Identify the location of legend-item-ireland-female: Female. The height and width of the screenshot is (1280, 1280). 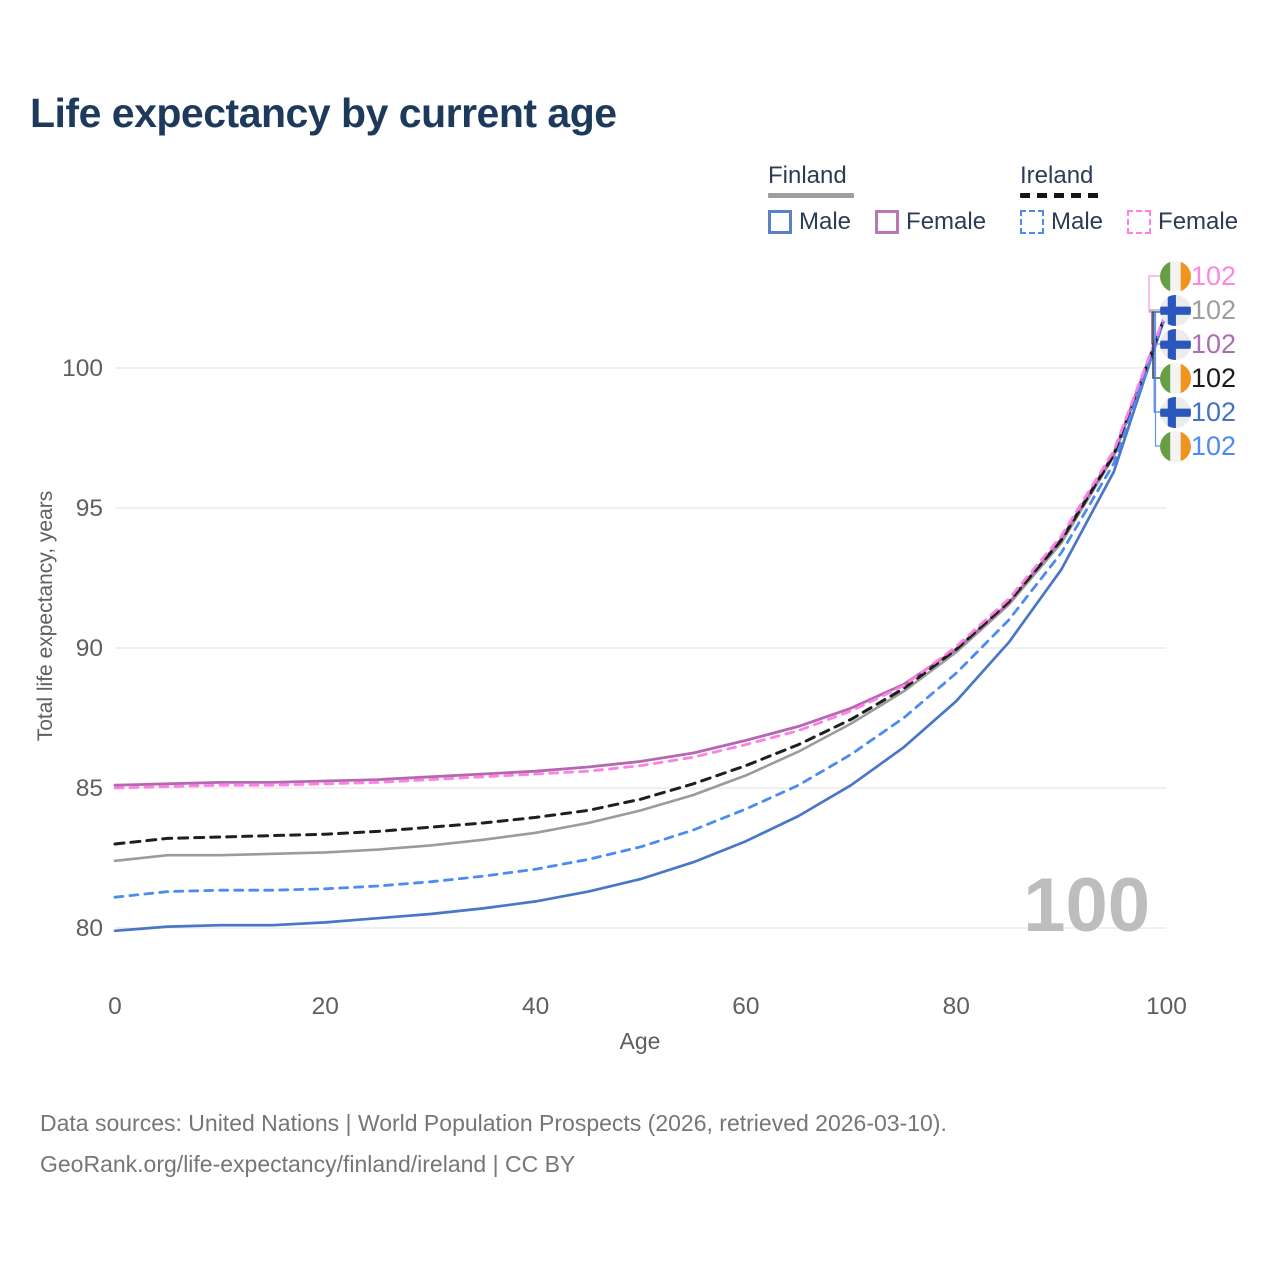
(1182, 222).